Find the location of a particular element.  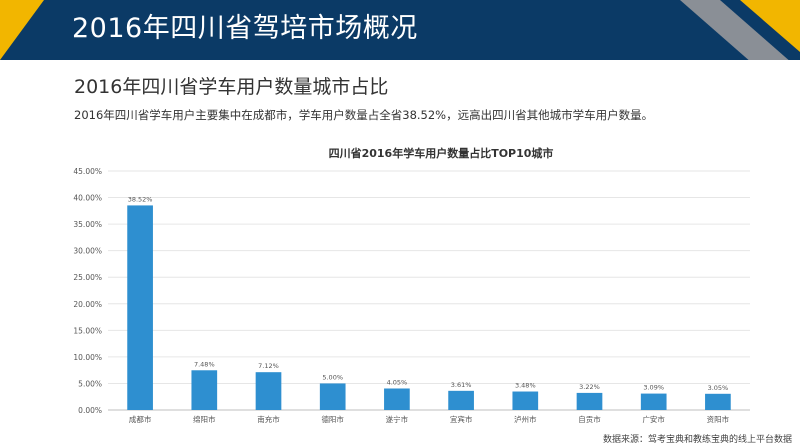

y-tick-label: 10.00% is located at coordinates (87, 357).